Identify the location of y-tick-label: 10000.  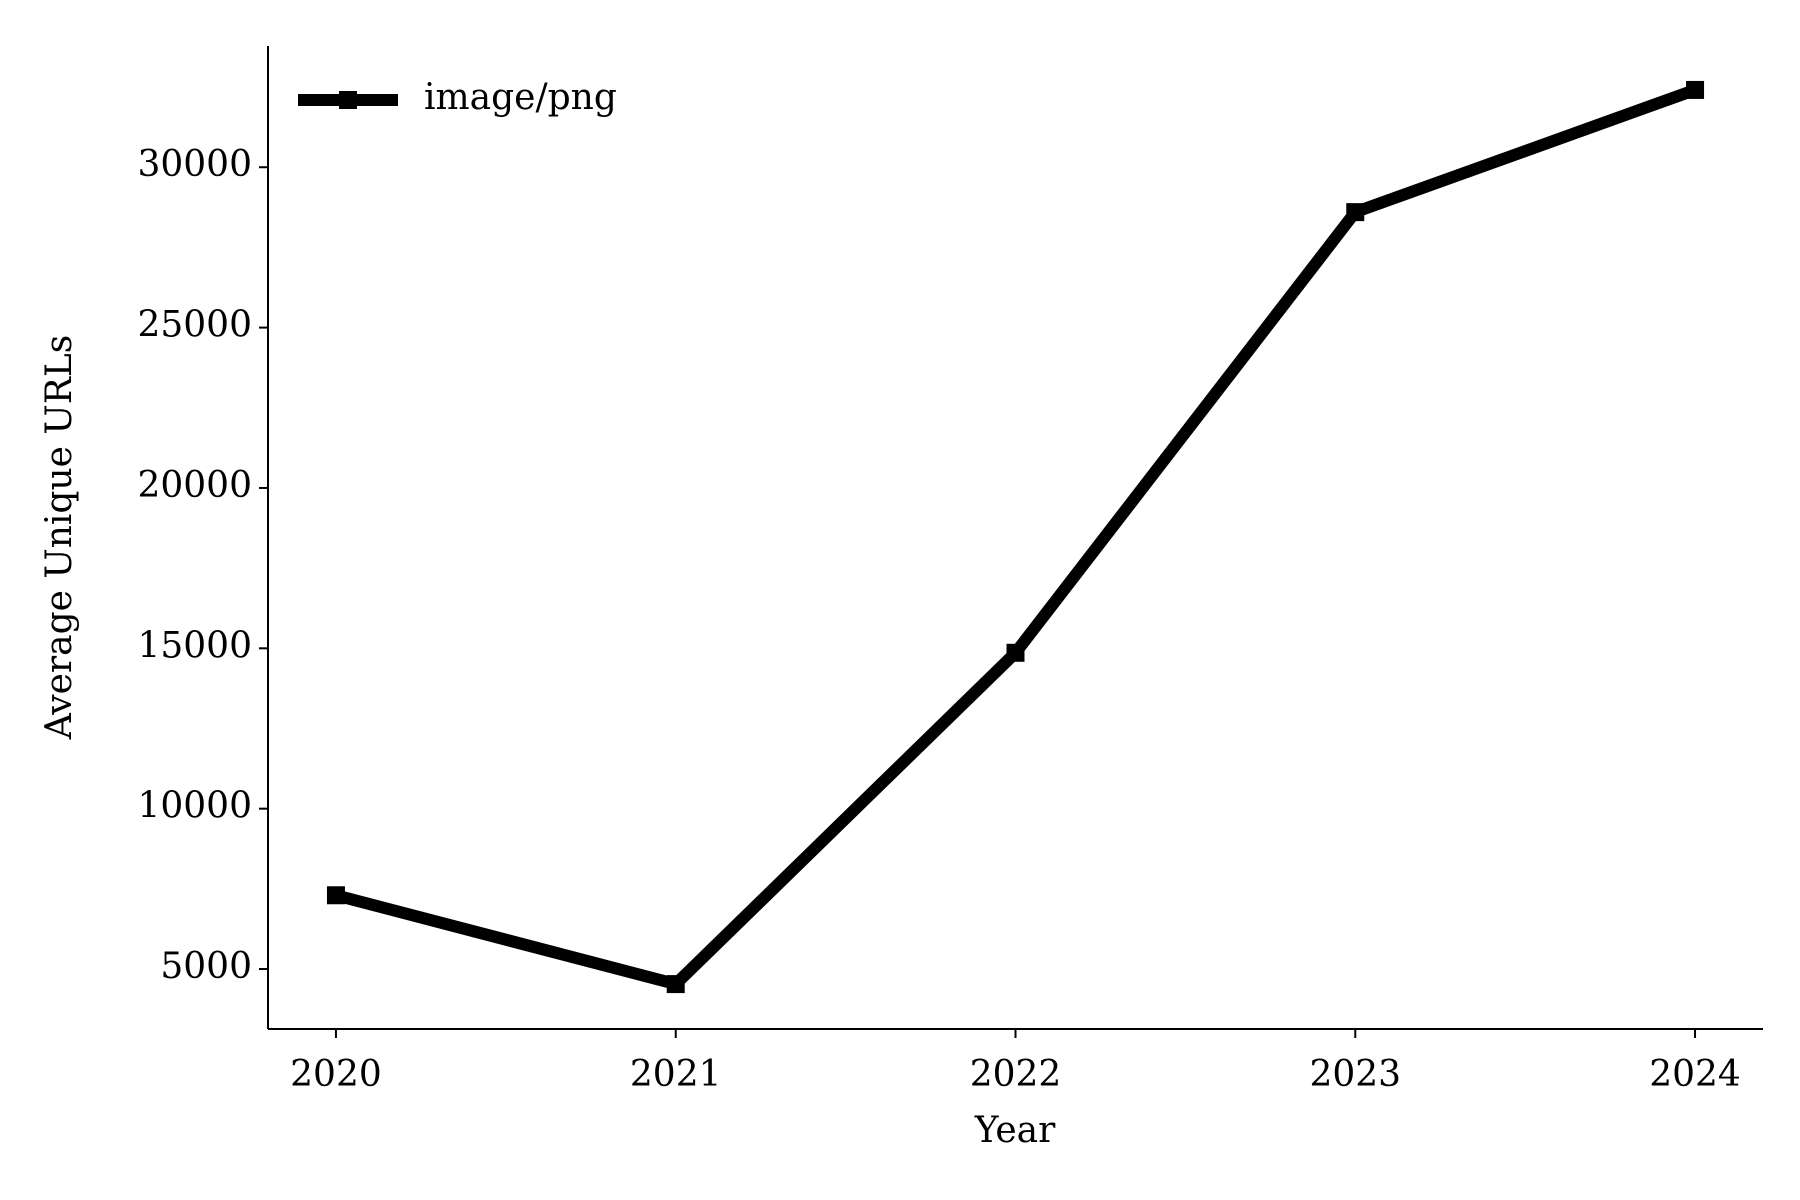
(194, 806).